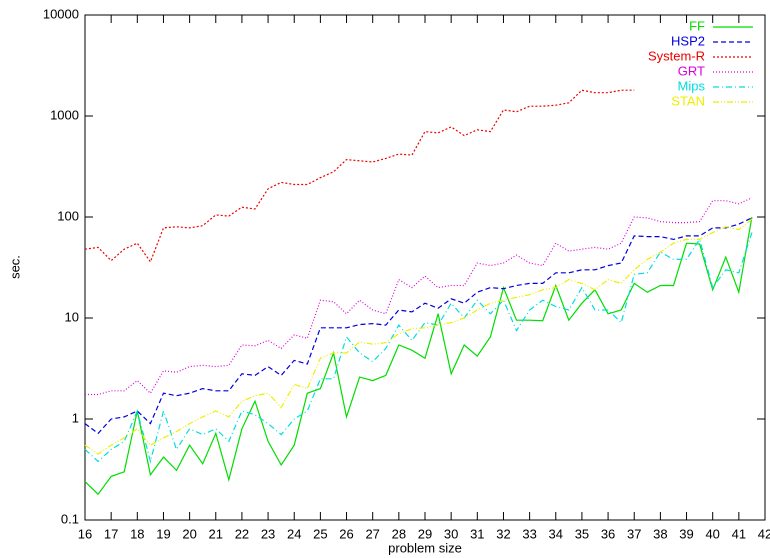  What do you see at coordinates (189, 533) in the screenshot?
I see `x-tick-label: 20` at bounding box center [189, 533].